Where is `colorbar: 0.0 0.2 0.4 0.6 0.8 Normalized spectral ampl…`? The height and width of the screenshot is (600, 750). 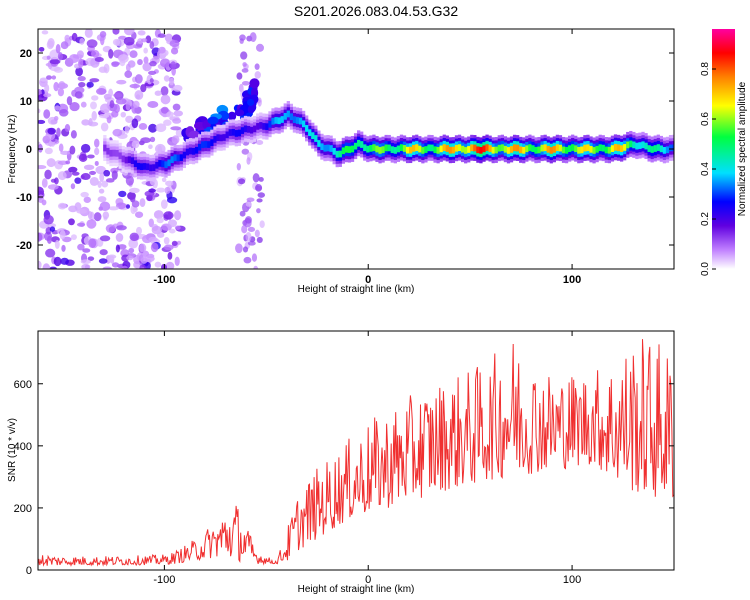
colorbar: 0.0 0.2 0.4 0.6 0.8 Normalized spectral ampl… is located at coordinates (724, 152).